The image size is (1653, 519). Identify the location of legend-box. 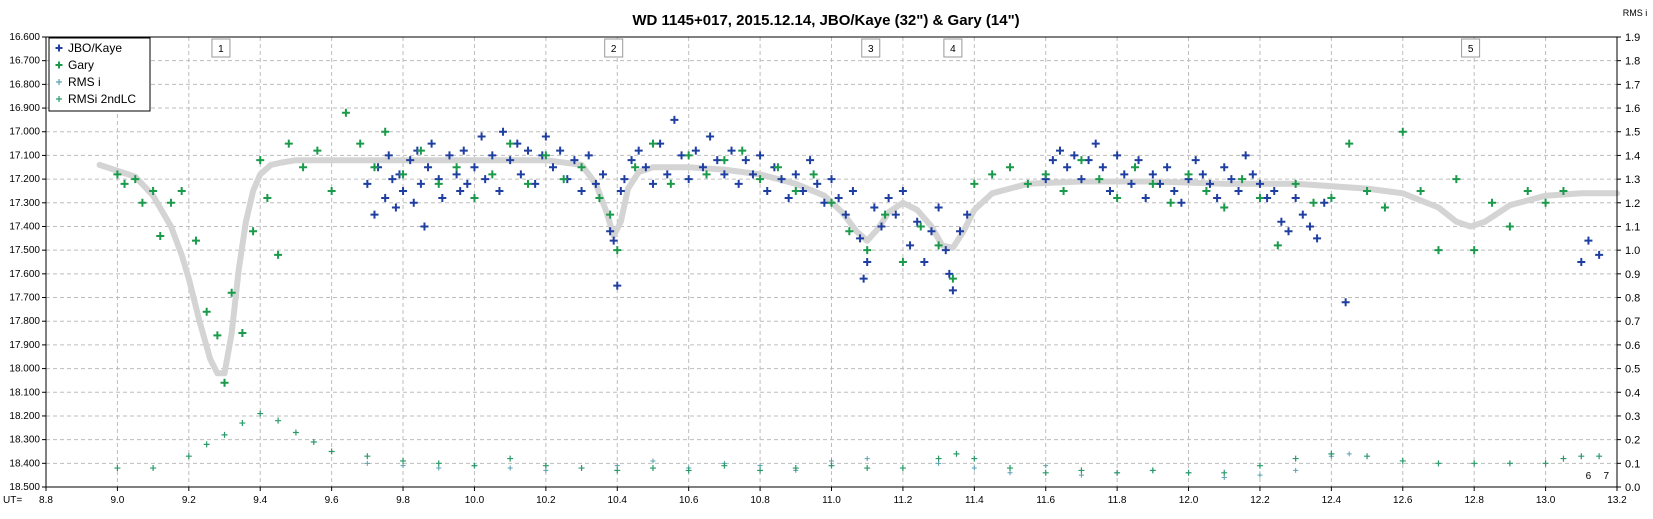
(99, 74).